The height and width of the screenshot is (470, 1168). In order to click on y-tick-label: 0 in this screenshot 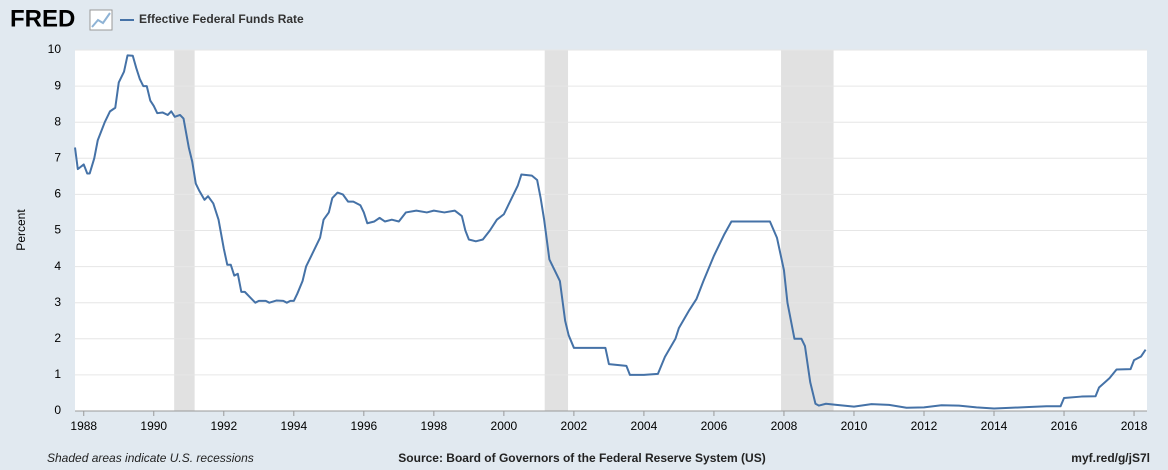, I will do `click(57, 410)`.